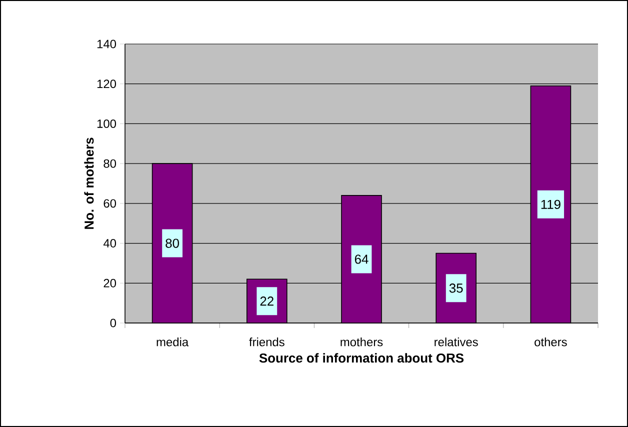 The image size is (628, 427). What do you see at coordinates (550, 205) in the screenshot?
I see `data-label: 119` at bounding box center [550, 205].